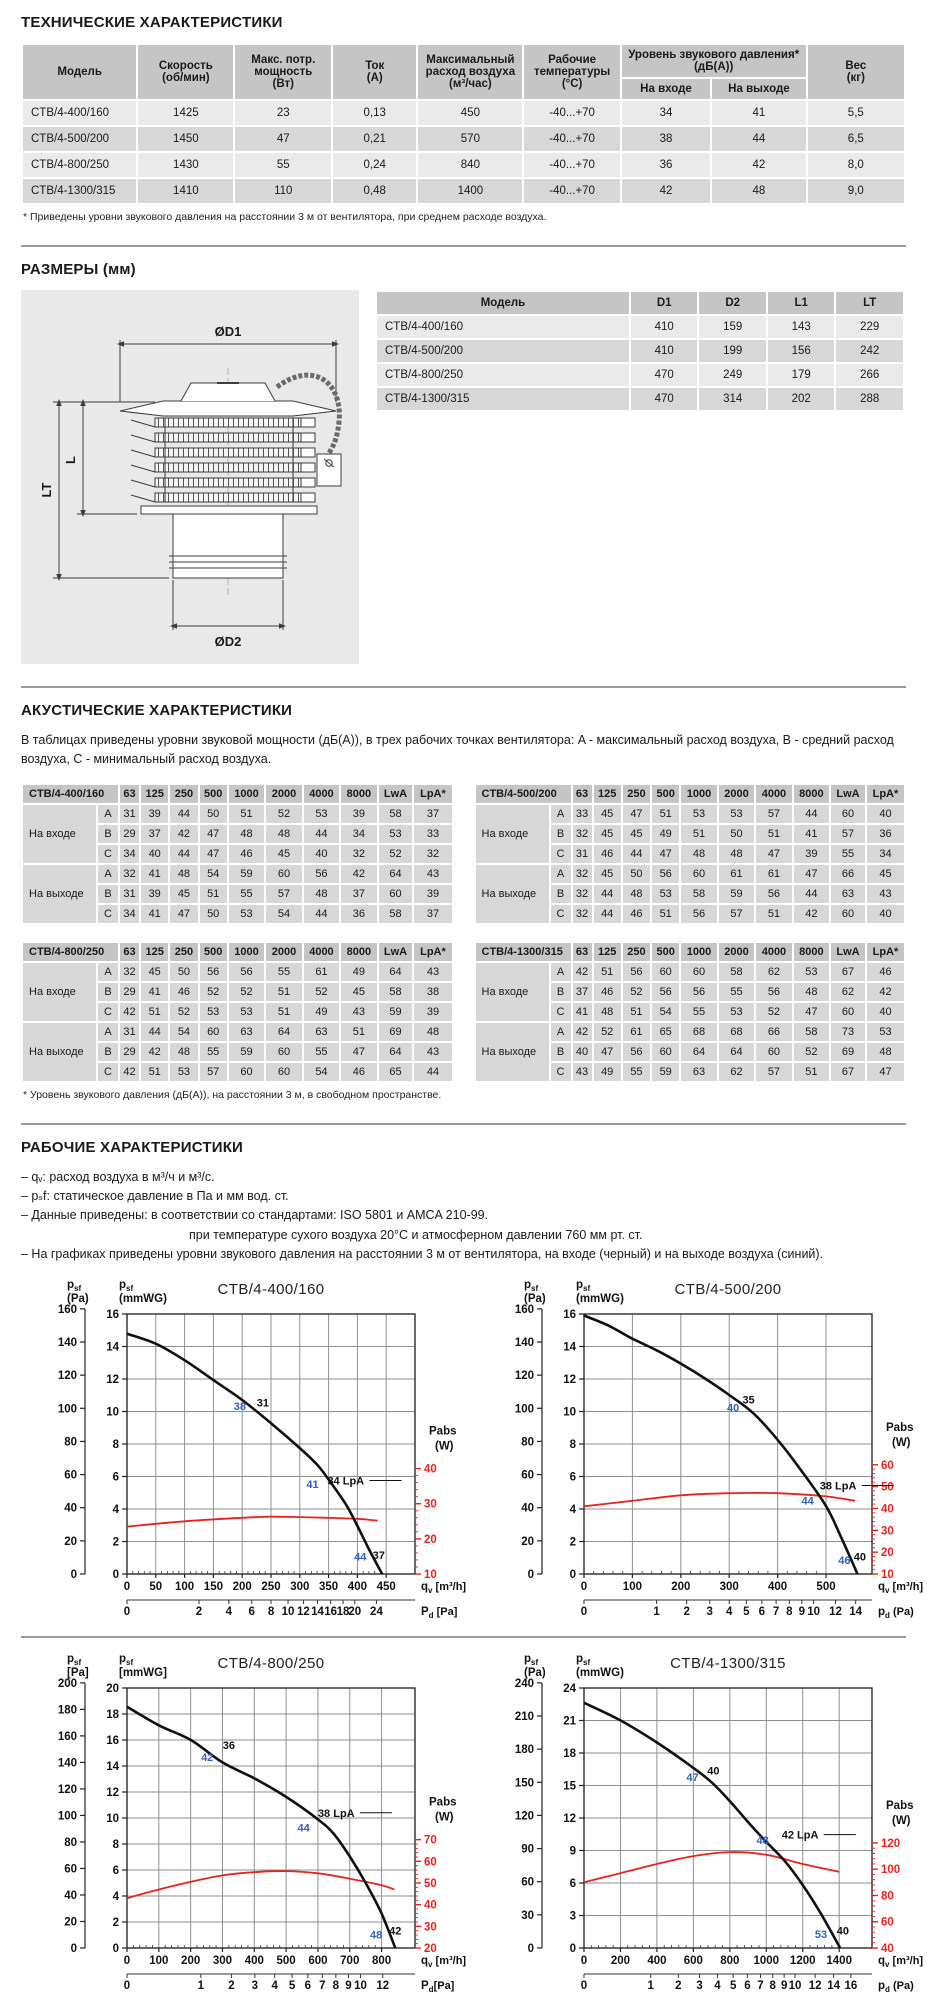  I want to click on value-cell: 50, so click(213, 913).